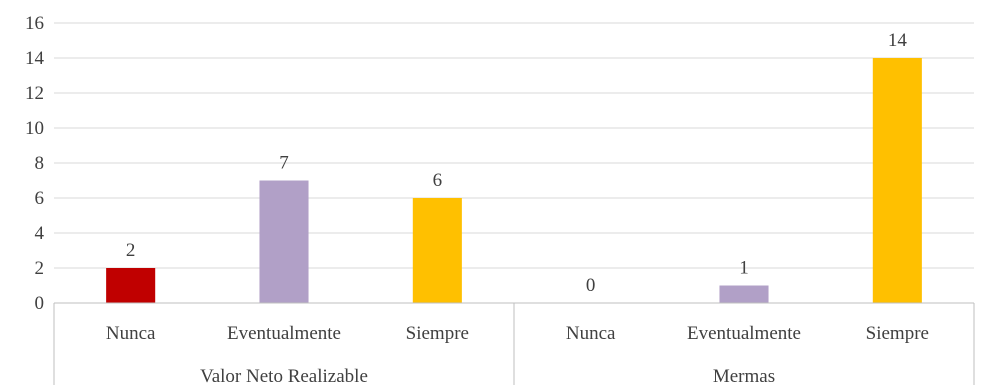 The width and height of the screenshot is (982, 385). I want to click on data-label: 6, so click(438, 180).